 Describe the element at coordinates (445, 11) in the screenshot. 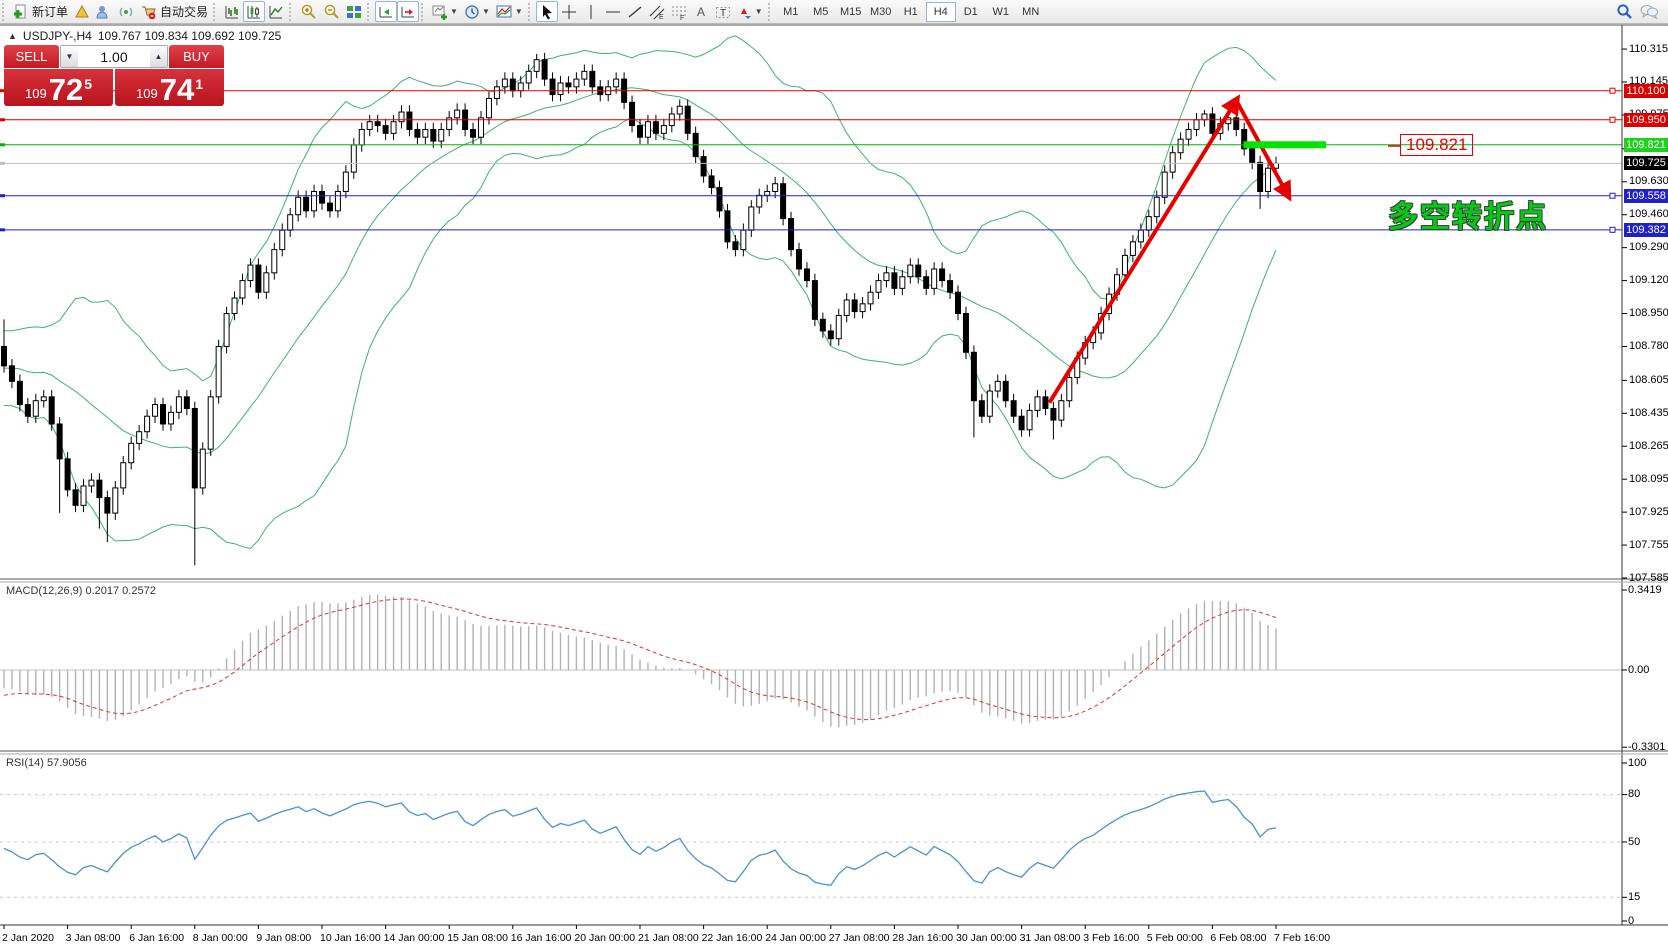

I see `new-chart-button: ▼` at that location.